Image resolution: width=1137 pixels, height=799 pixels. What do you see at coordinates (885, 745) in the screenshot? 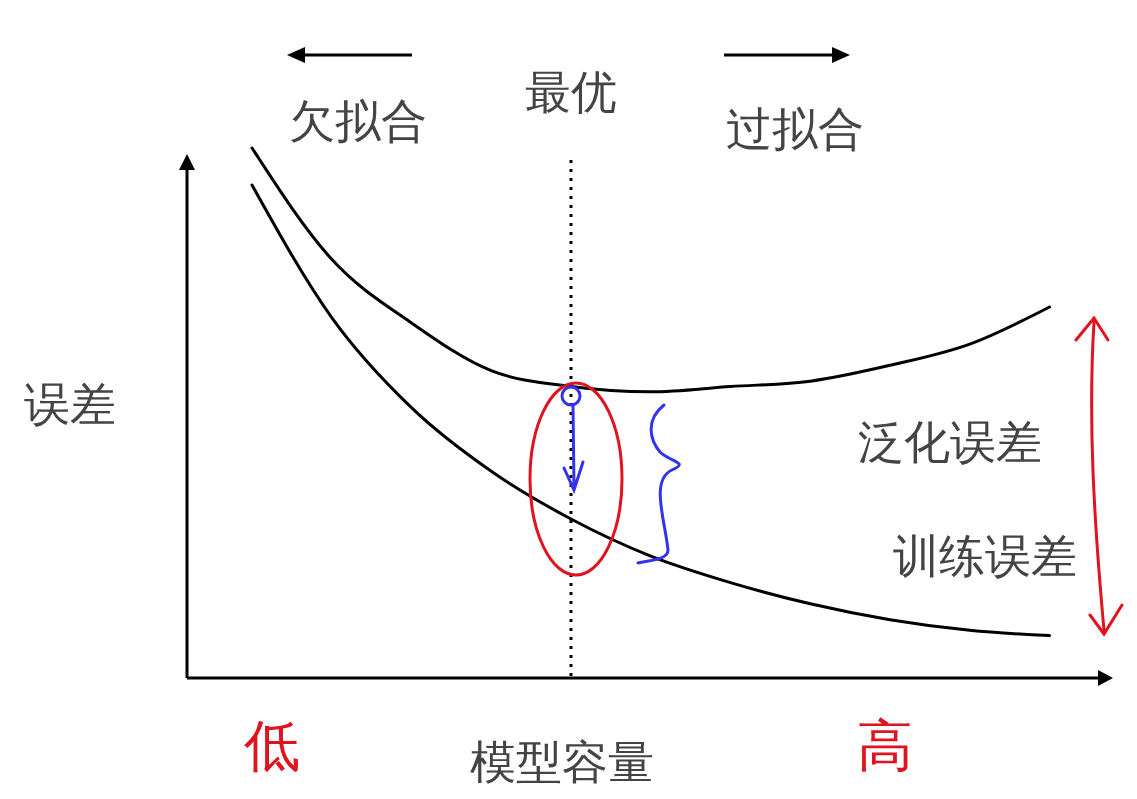
I see `text: 高` at bounding box center [885, 745].